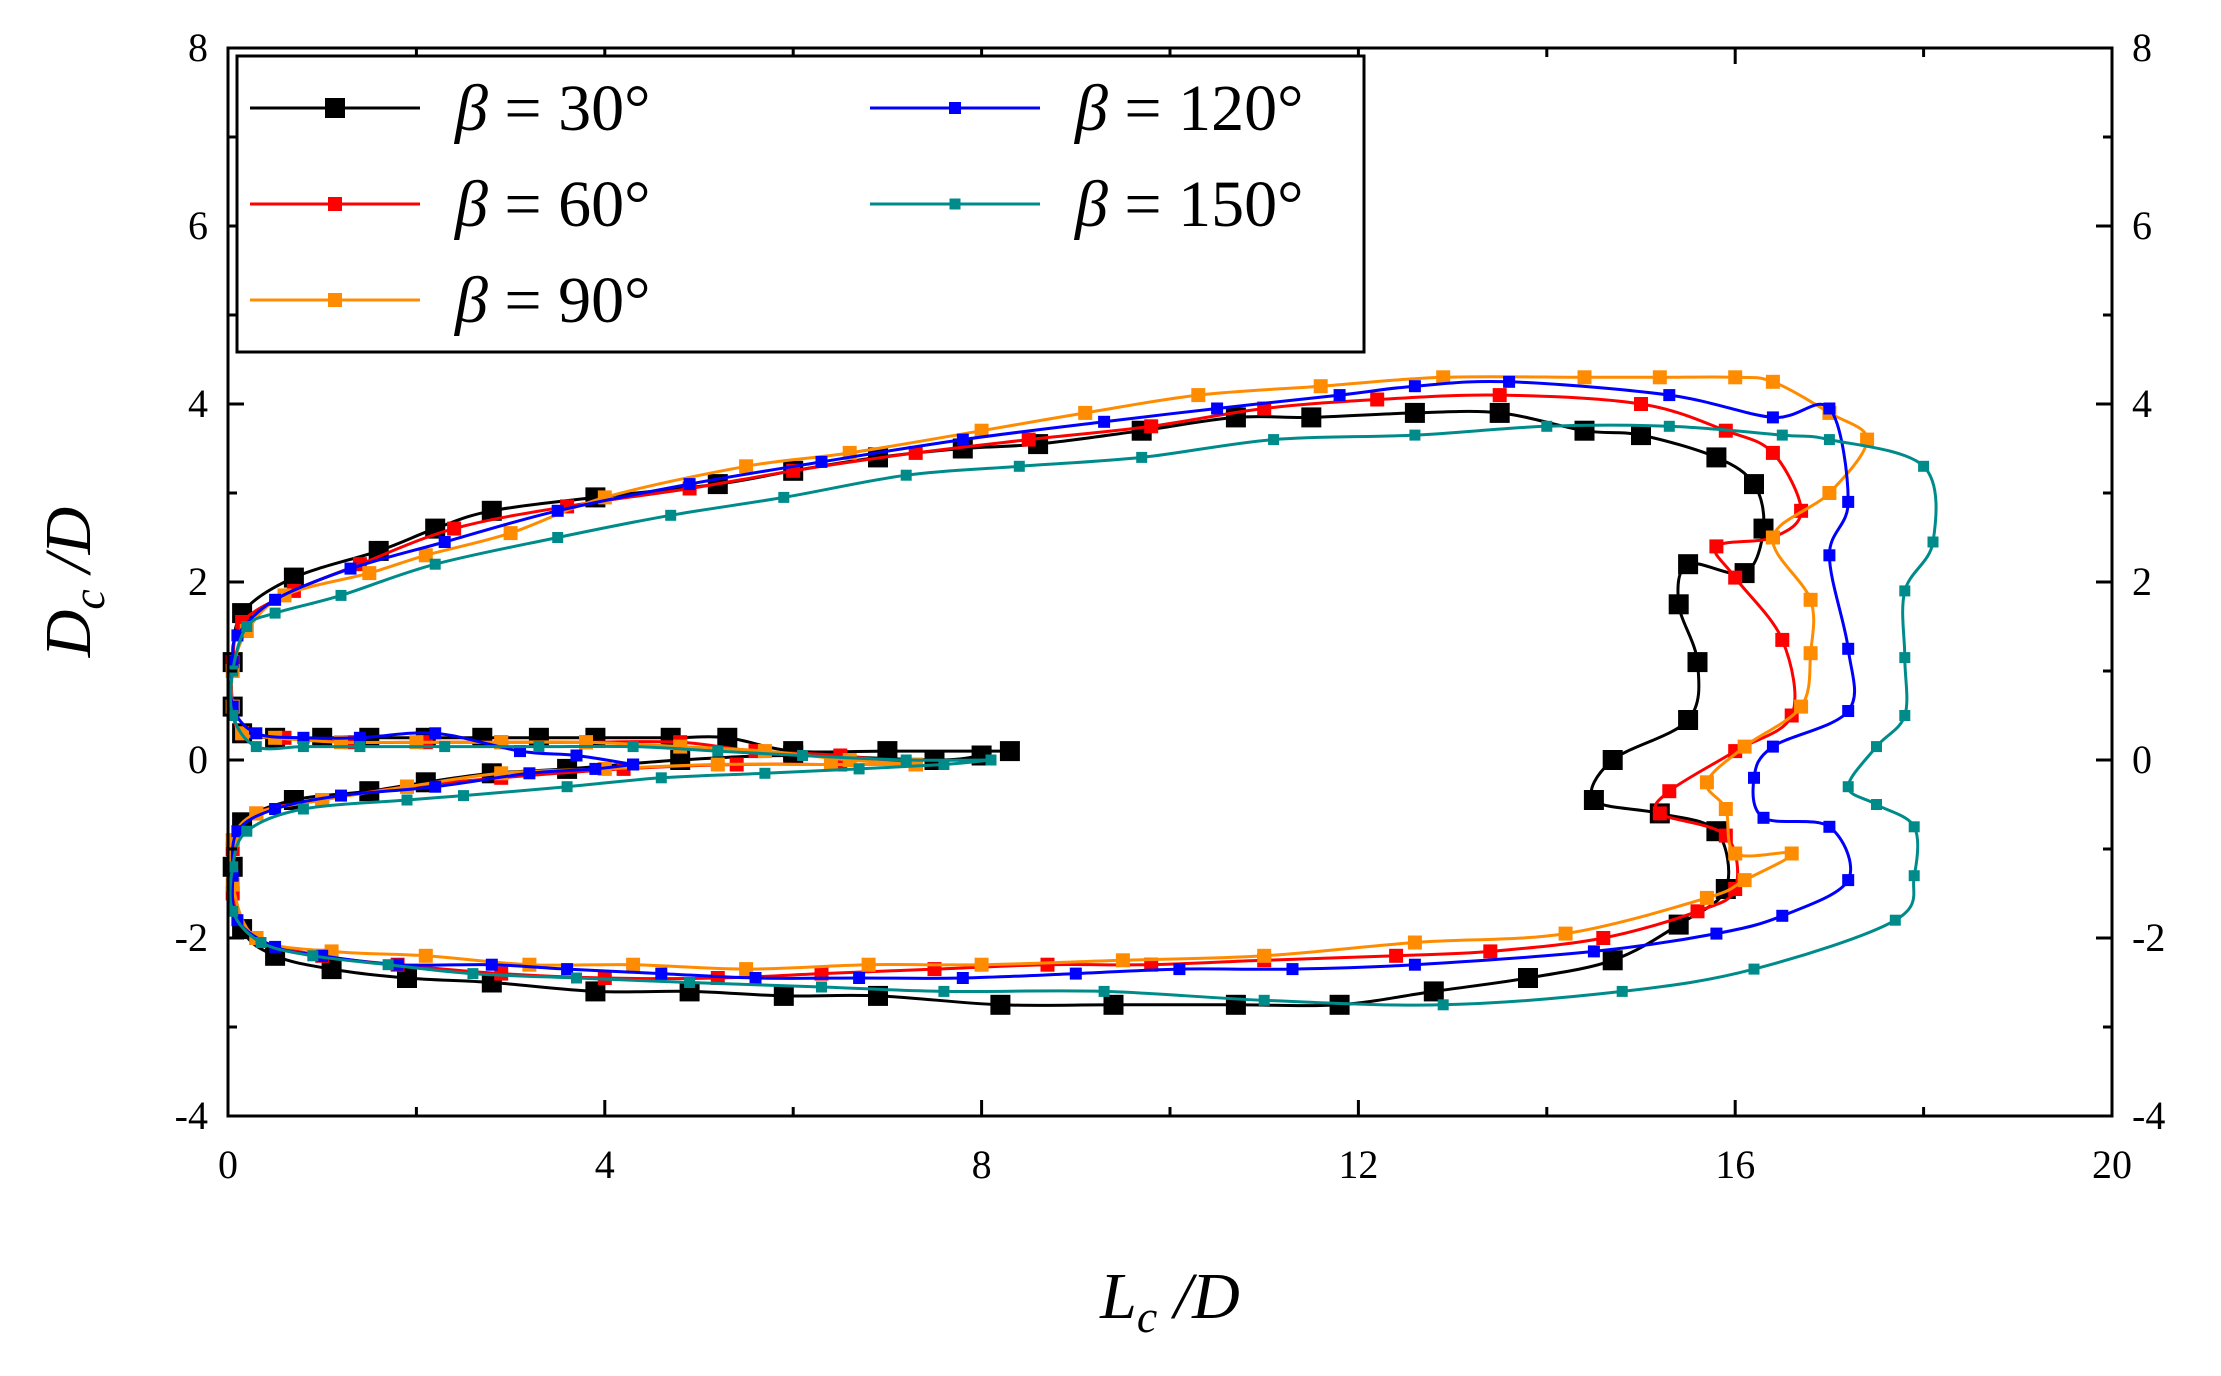 This screenshot has width=2221, height=1376. What do you see at coordinates (68, 548) in the screenshot?
I see `y-axis-title-rest: /D` at bounding box center [68, 548].